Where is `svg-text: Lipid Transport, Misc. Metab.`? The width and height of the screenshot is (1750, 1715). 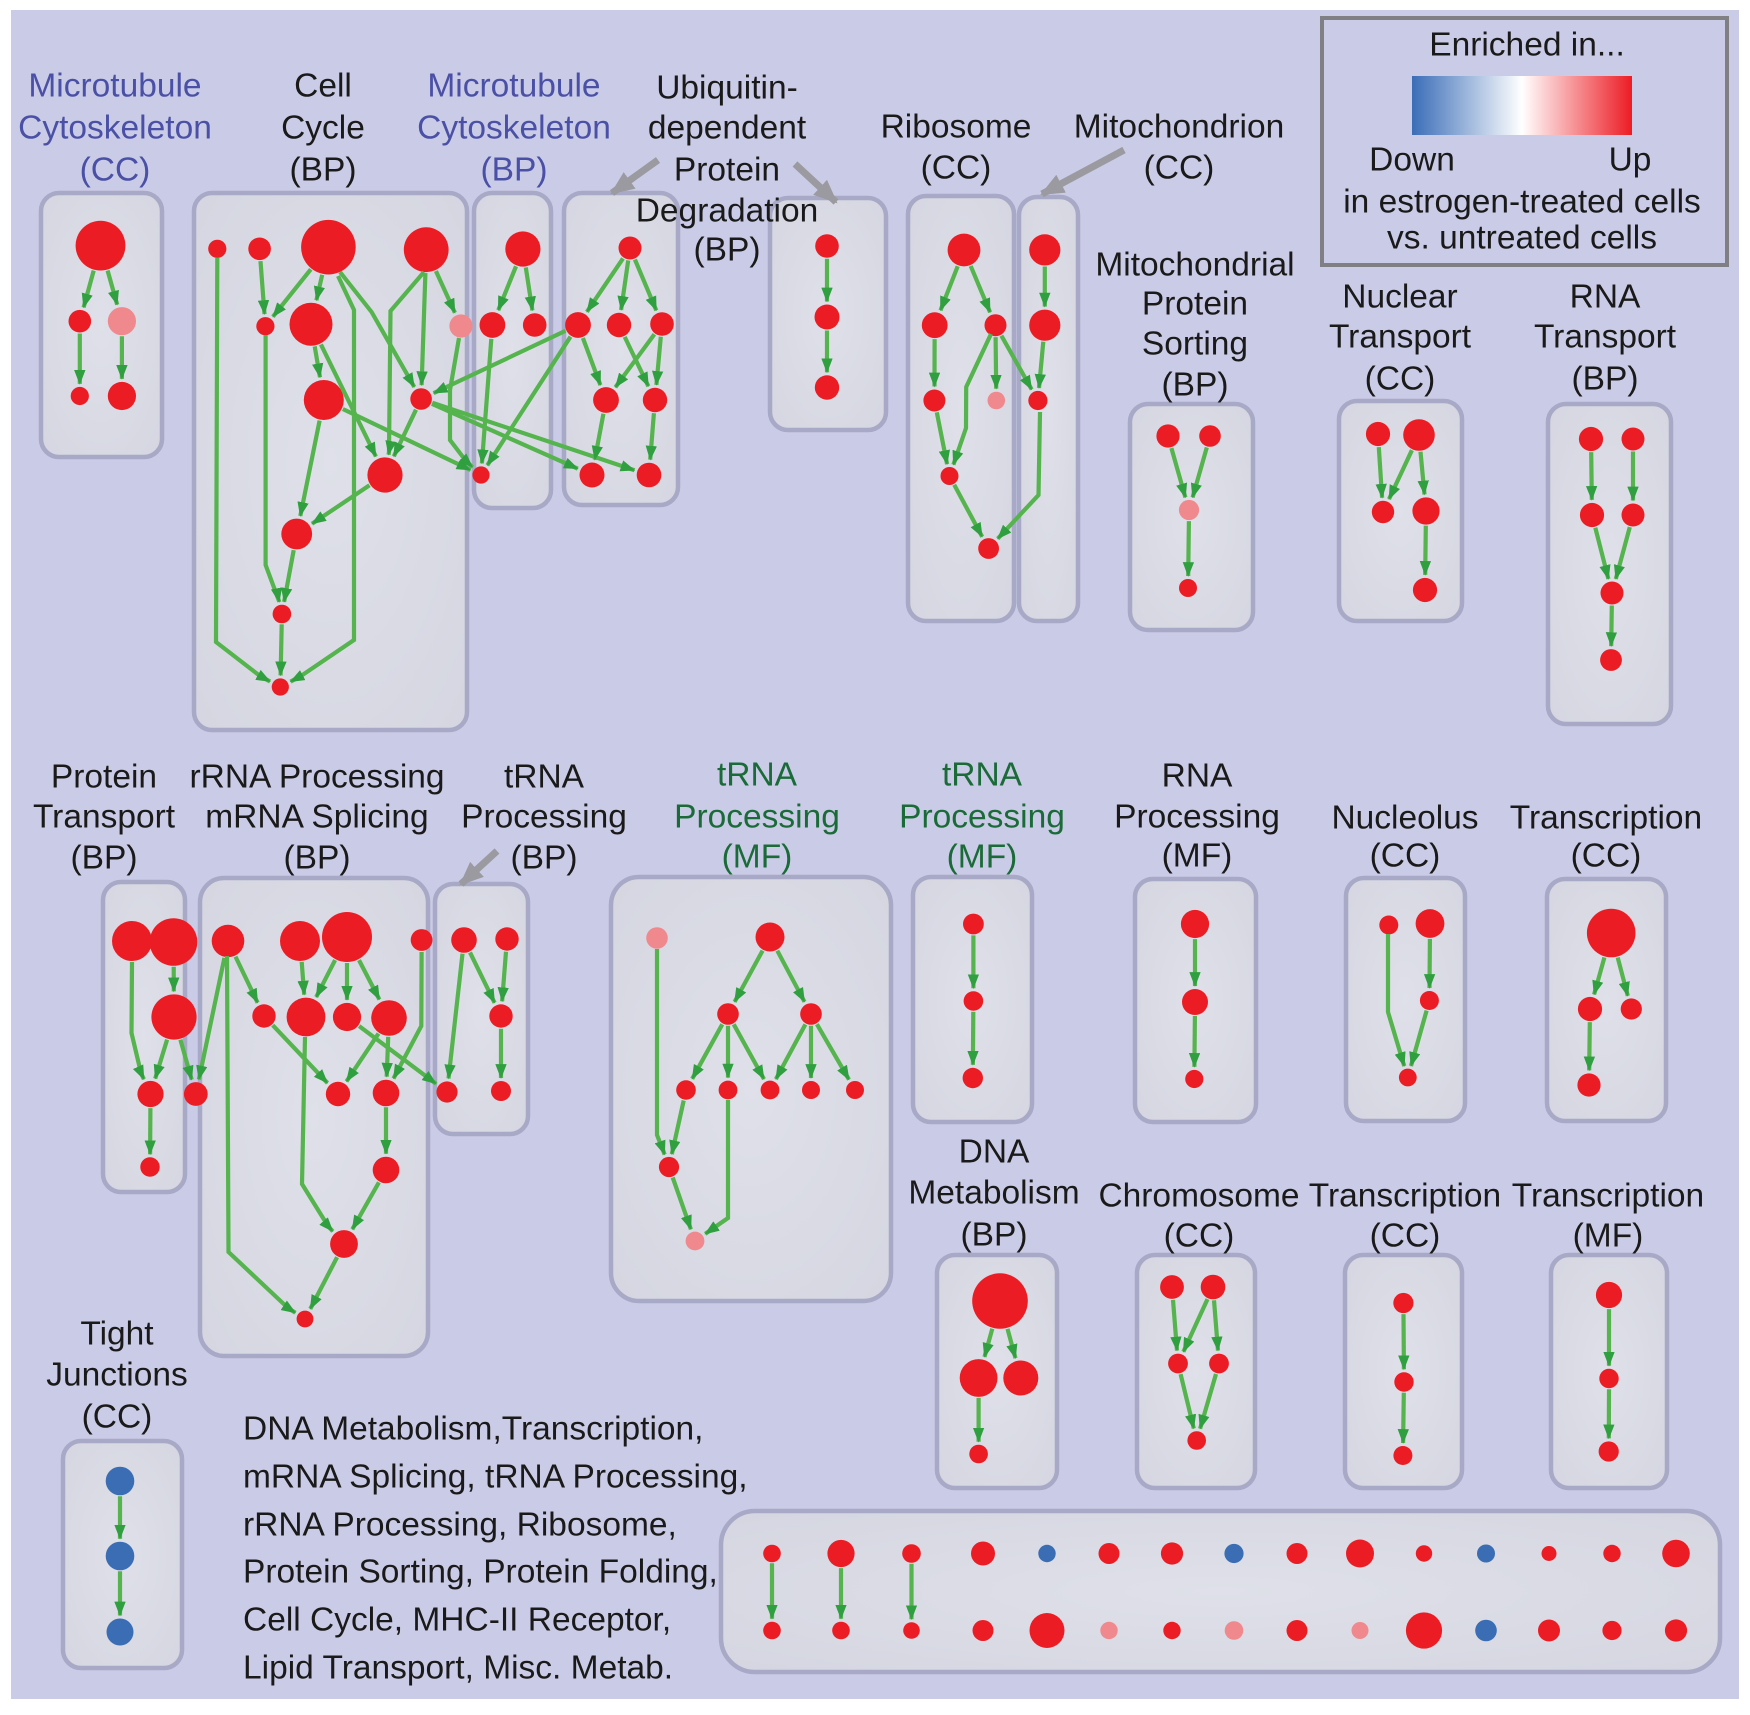 svg-text: Lipid Transport, Misc. Metab. is located at coordinates (458, 1668).